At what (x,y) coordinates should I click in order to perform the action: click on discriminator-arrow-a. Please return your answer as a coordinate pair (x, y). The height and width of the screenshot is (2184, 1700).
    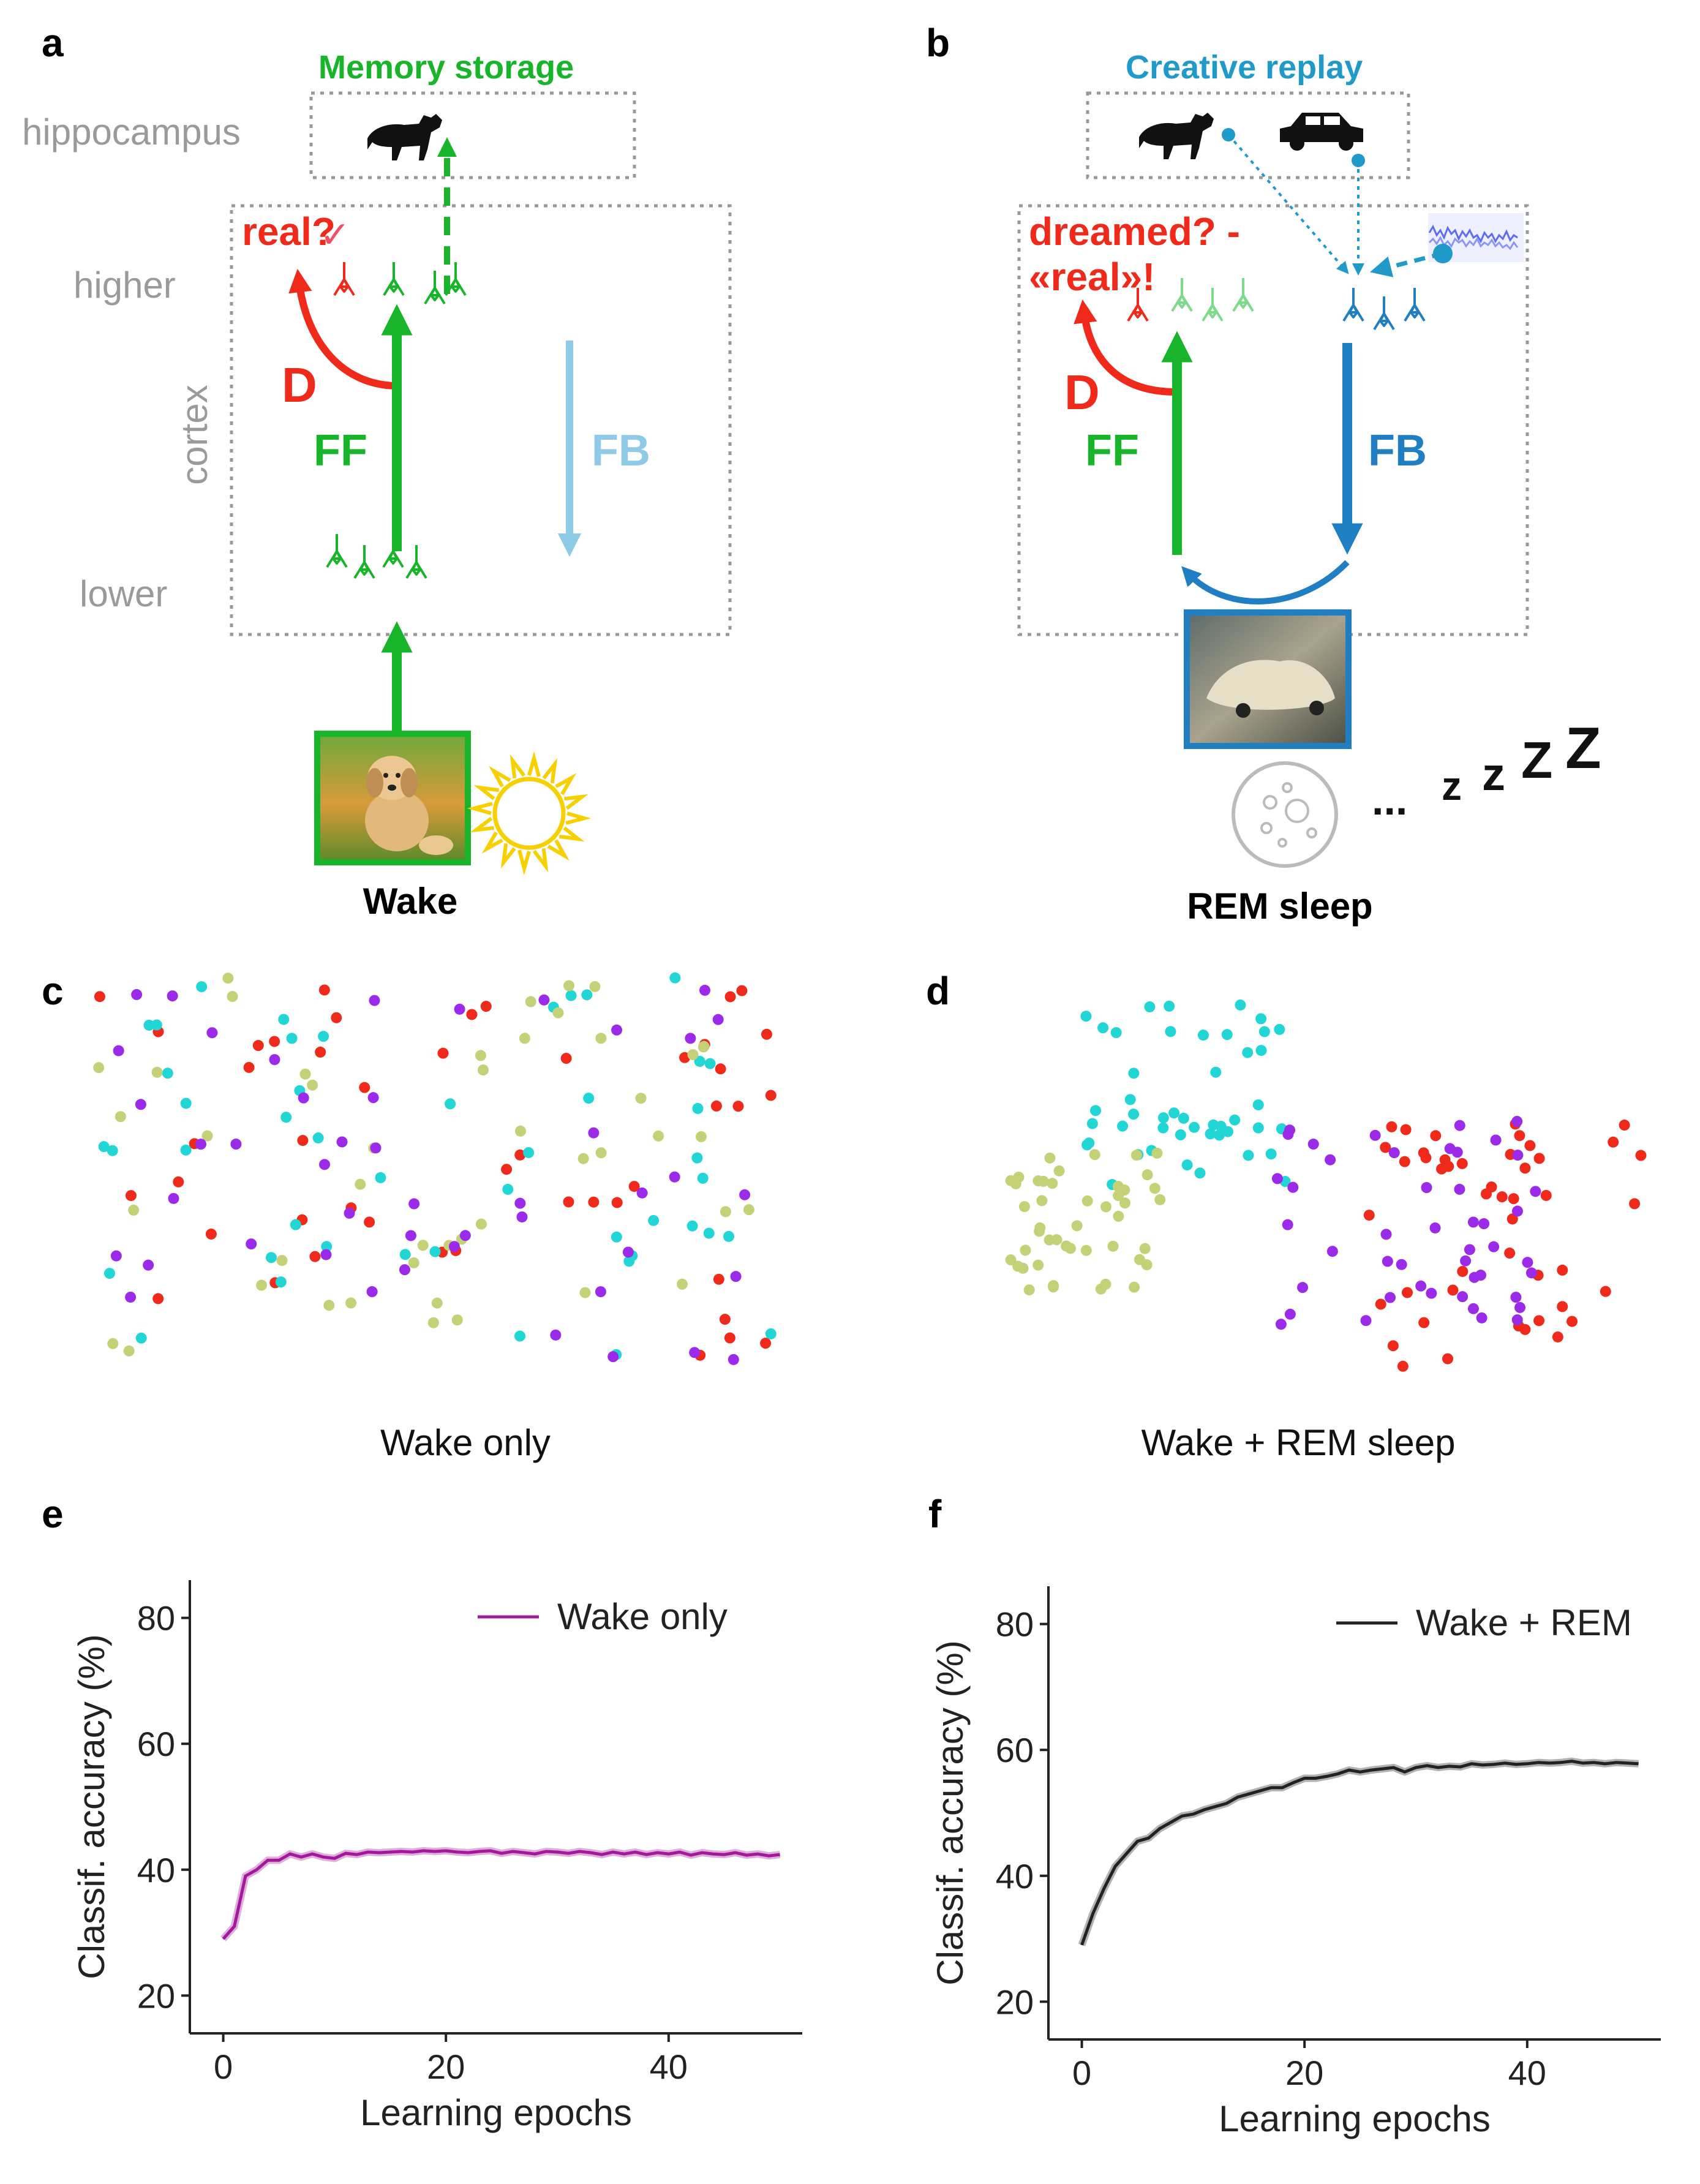
    Looking at the image, I should click on (344, 329).